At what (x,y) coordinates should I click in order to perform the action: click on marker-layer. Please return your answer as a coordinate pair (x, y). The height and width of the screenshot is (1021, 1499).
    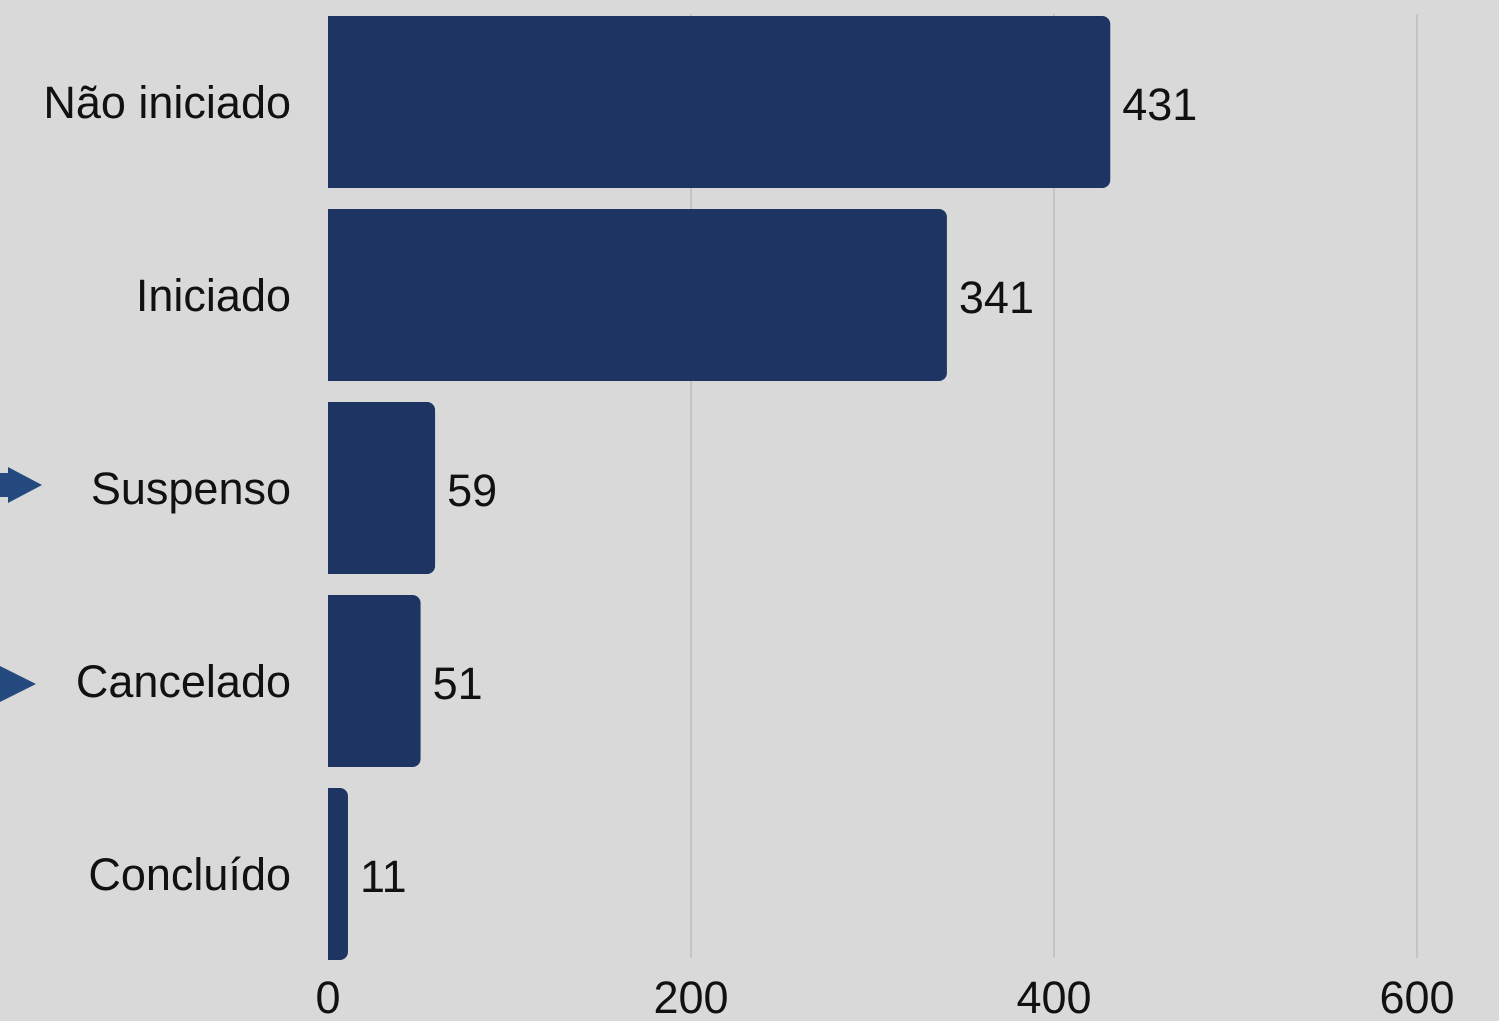
    Looking at the image, I should click on (21, 584).